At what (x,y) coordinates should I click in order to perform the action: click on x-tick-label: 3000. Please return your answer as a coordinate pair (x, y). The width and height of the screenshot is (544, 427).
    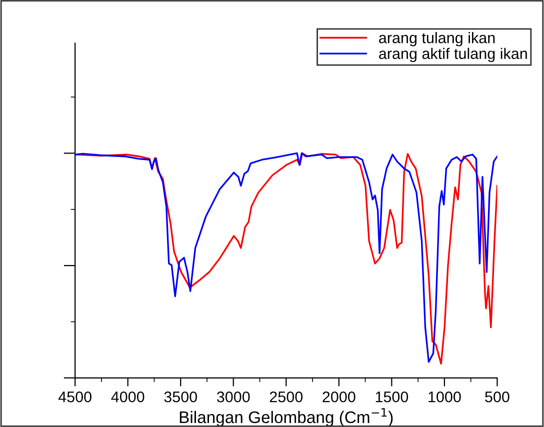
    Looking at the image, I should click on (233, 396).